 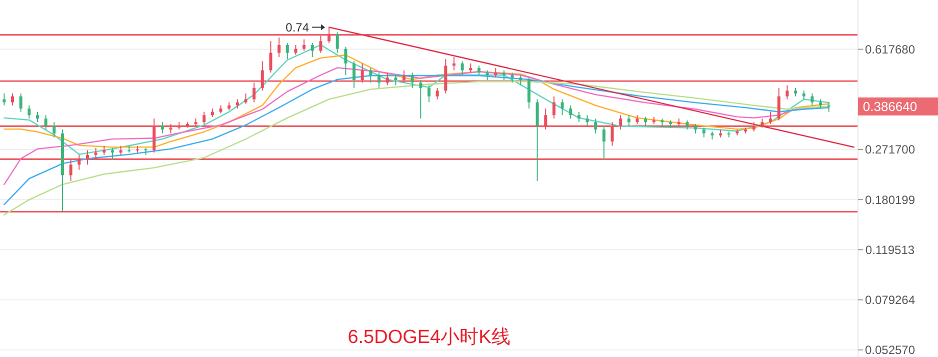 I want to click on y-tick-label: 0.271700, so click(x=890, y=149).